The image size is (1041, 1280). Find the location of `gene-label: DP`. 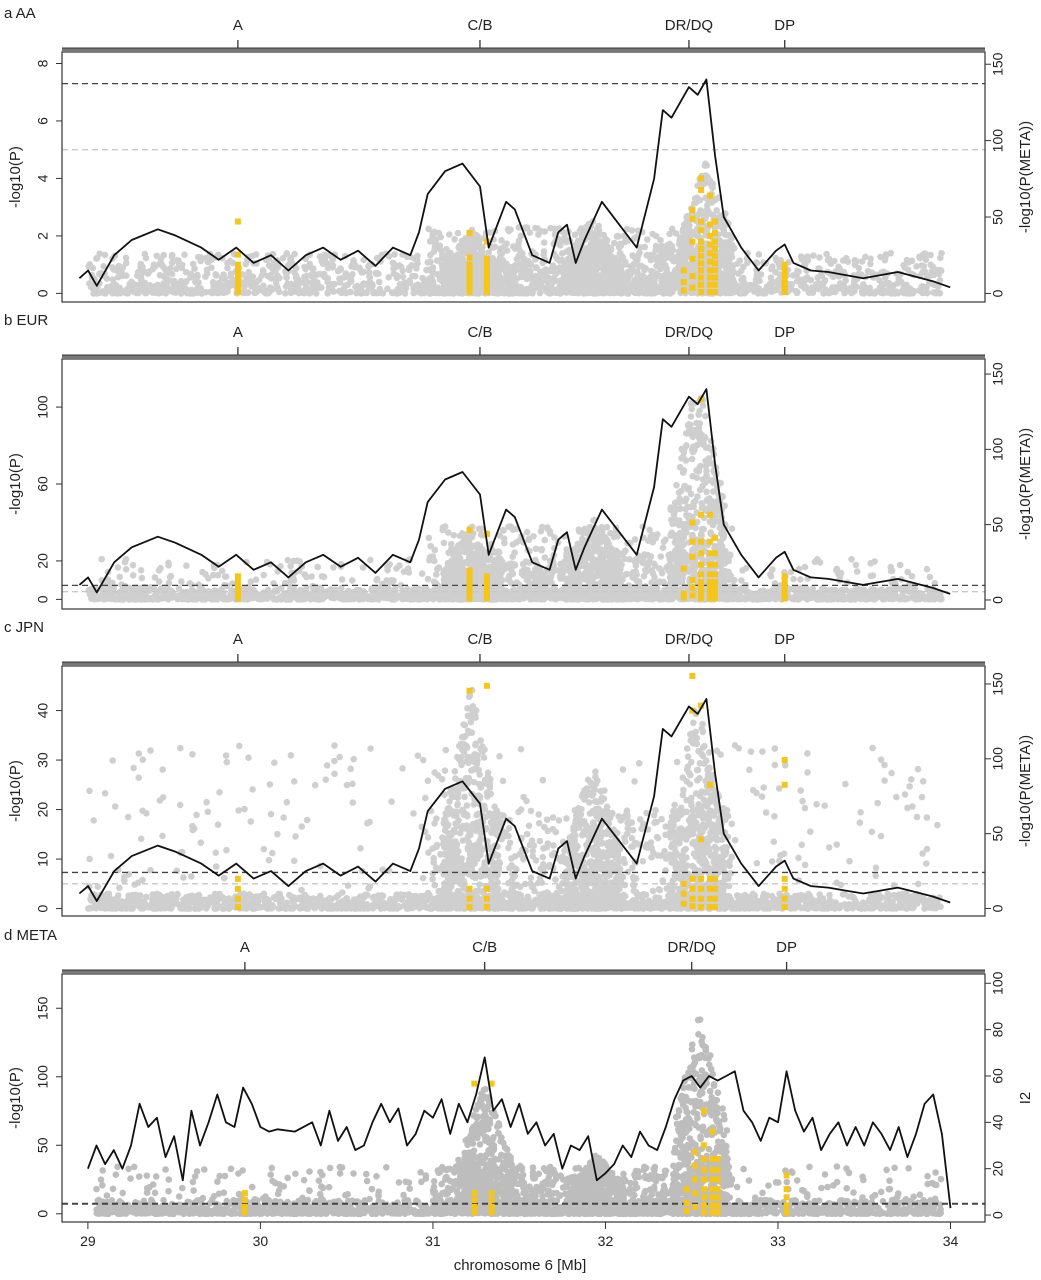

gene-label: DP is located at coordinates (784, 25).